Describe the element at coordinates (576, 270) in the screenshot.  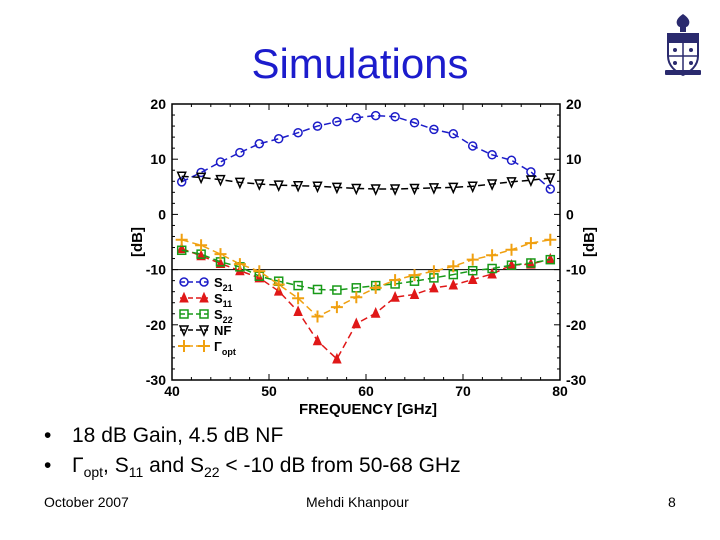
I see `y-tick-label-right: -10` at that location.